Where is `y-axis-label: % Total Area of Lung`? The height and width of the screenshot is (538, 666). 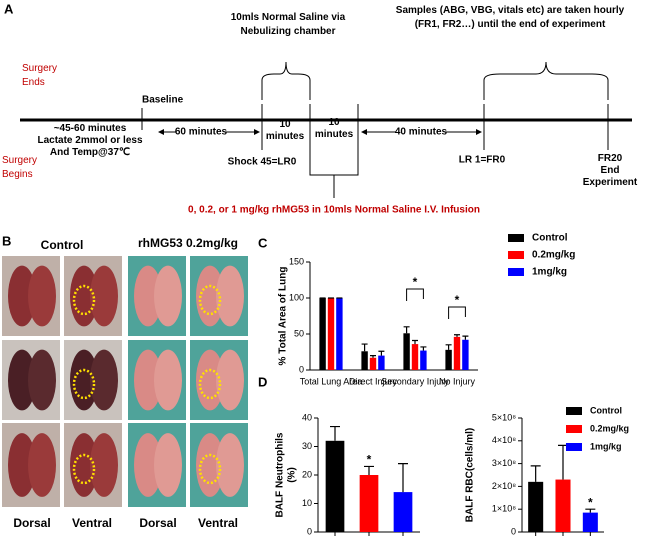
y-axis-label: % Total Area of Lung is located at coordinates (283, 316).